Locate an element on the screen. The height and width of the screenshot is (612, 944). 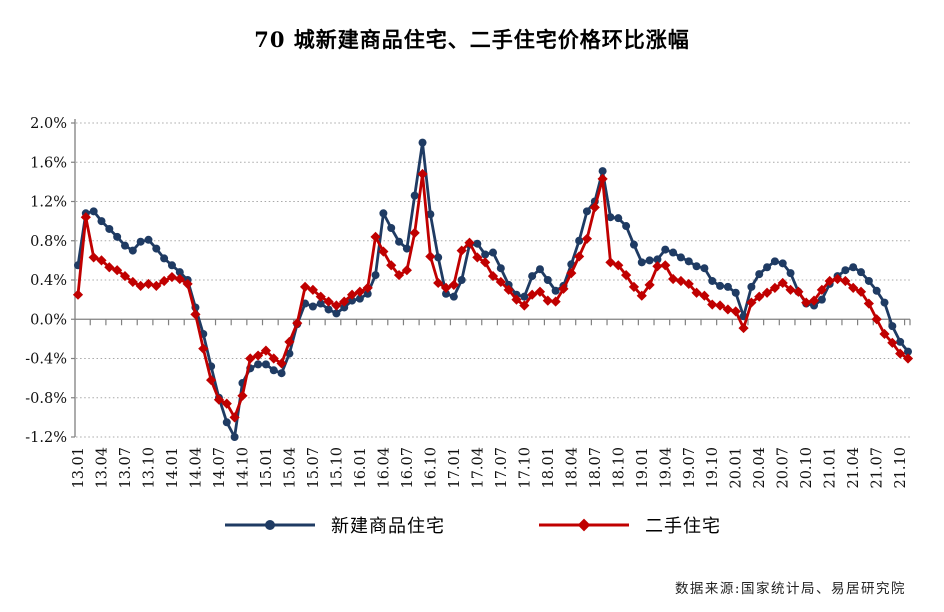
x-axis-label: 18.04 is located at coordinates (572, 468).